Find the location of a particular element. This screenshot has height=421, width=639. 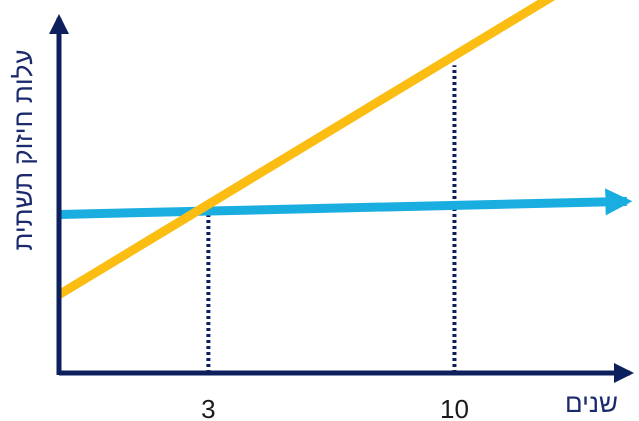

x-tick-label-2: 10 is located at coordinates (454, 407).